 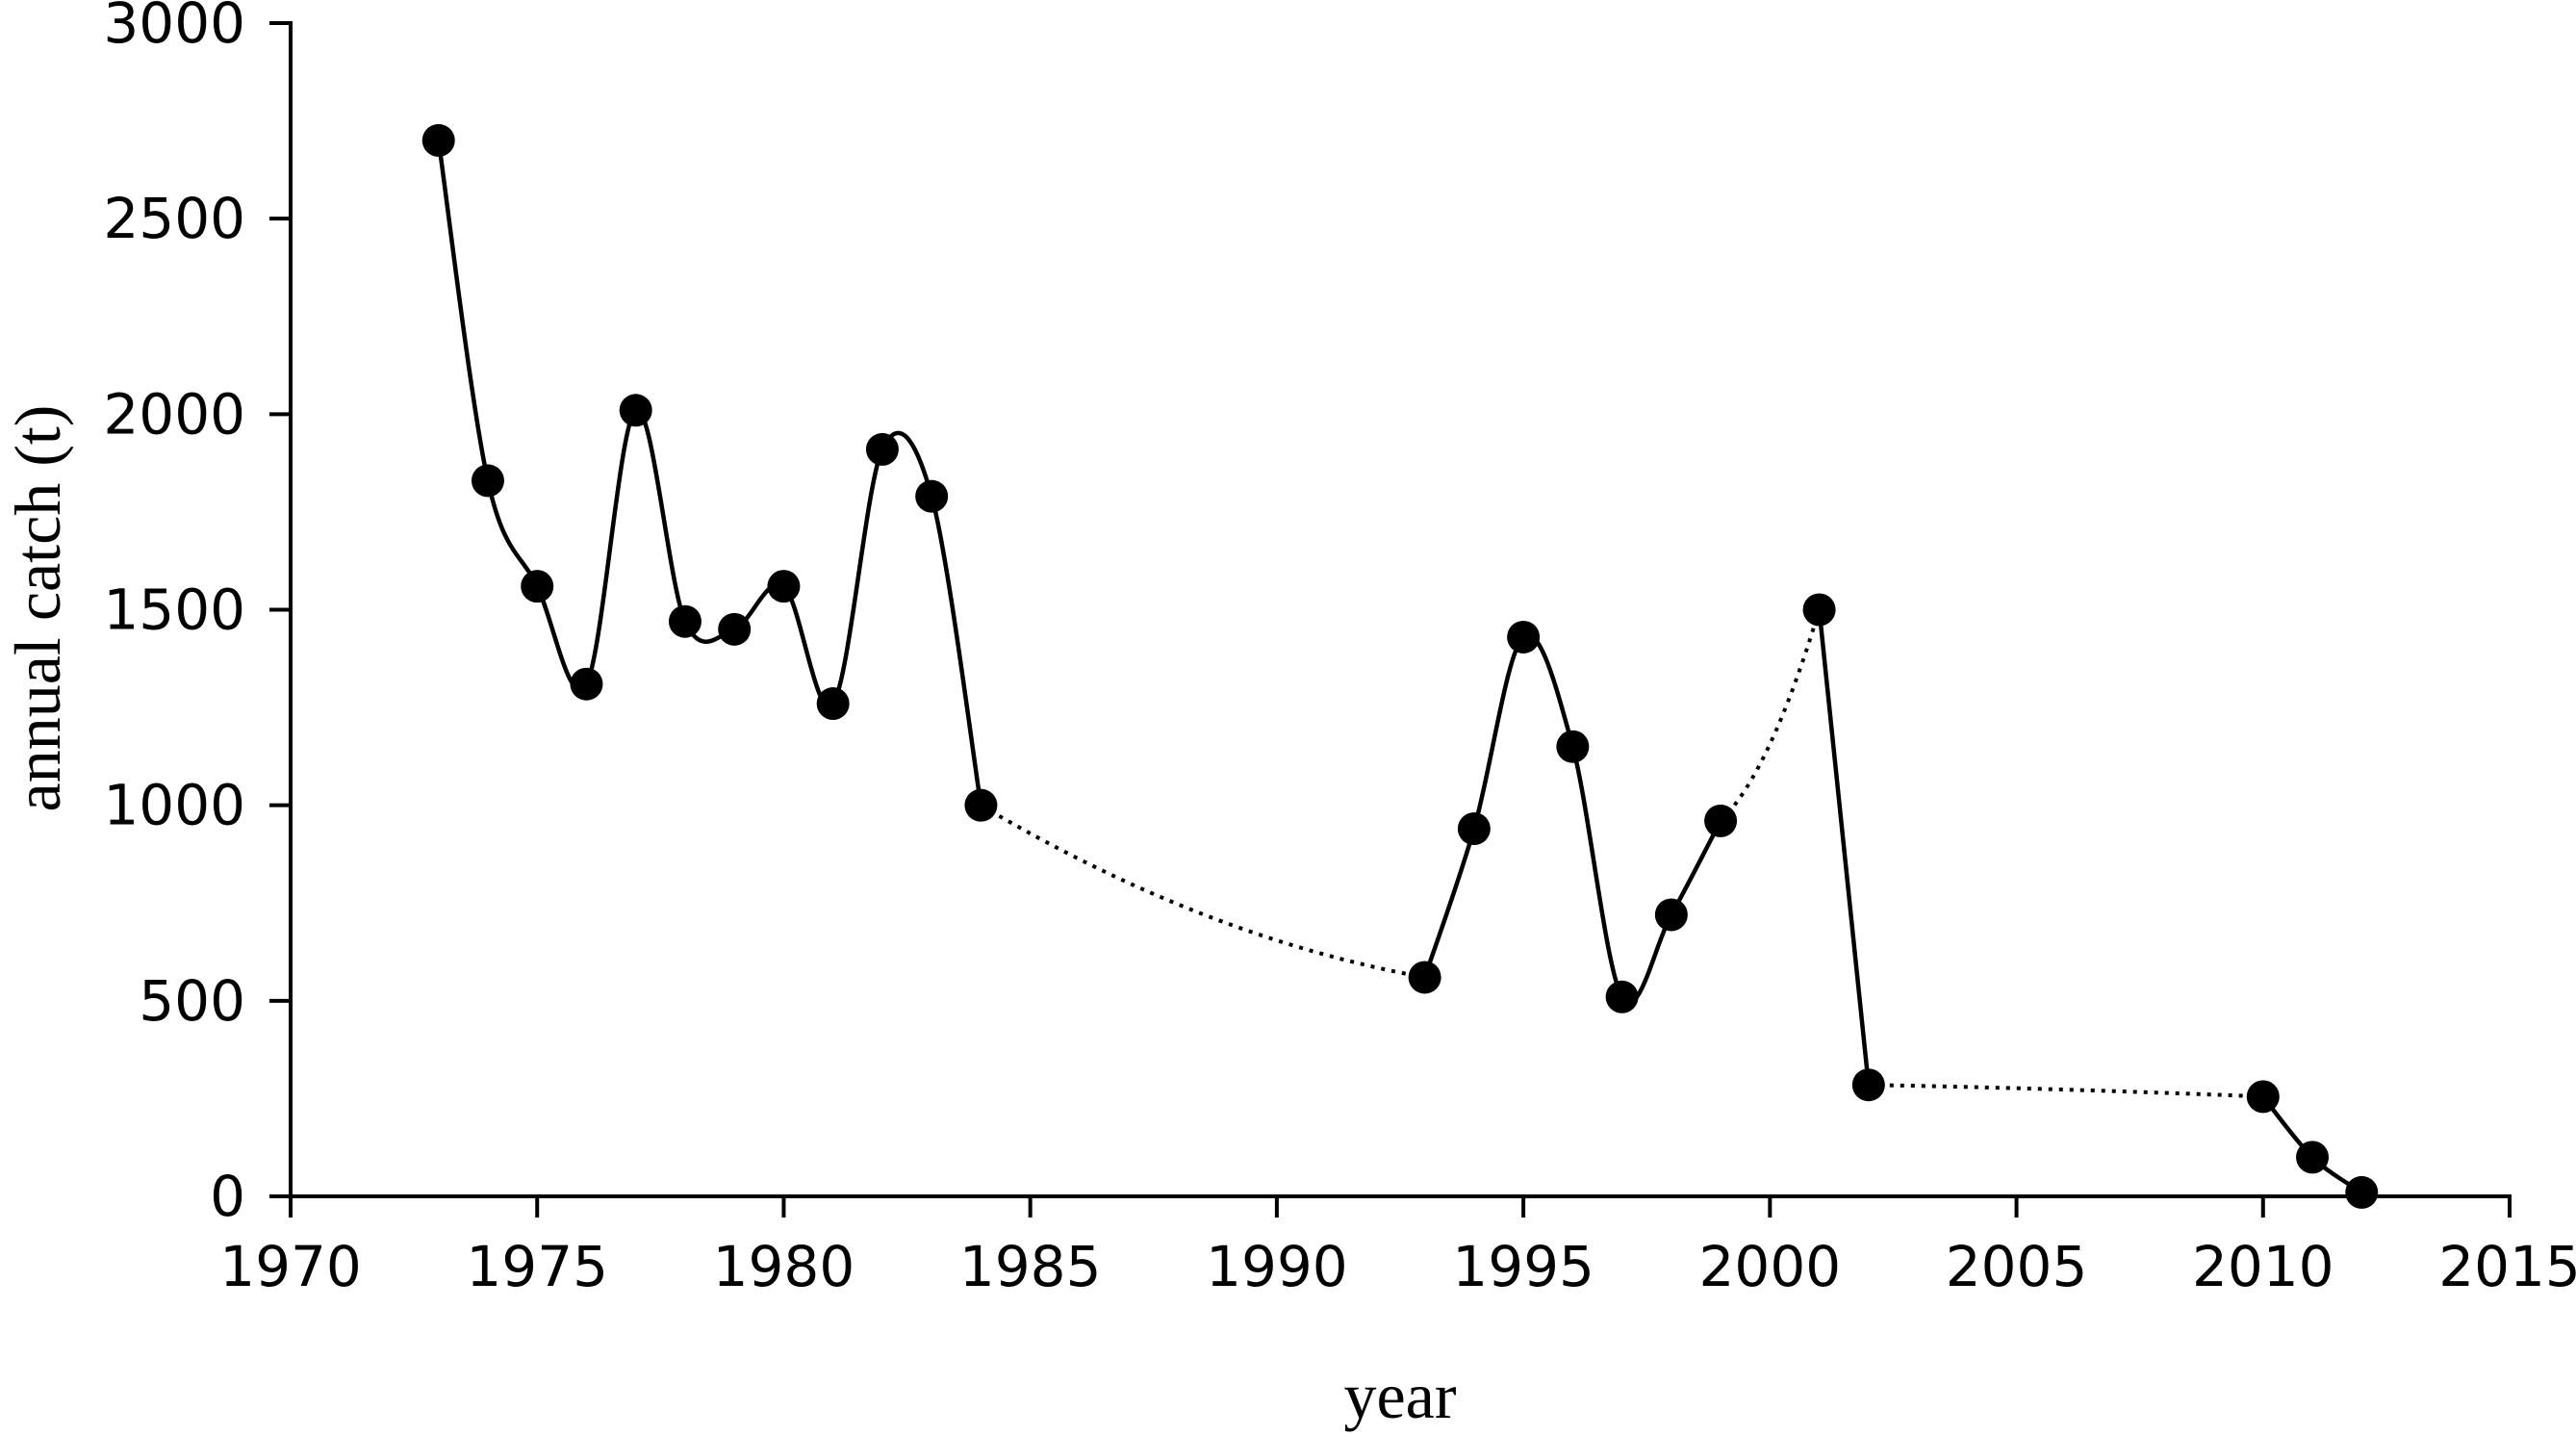 What do you see at coordinates (1399, 1395) in the screenshot?
I see `x-axis-title: year` at bounding box center [1399, 1395].